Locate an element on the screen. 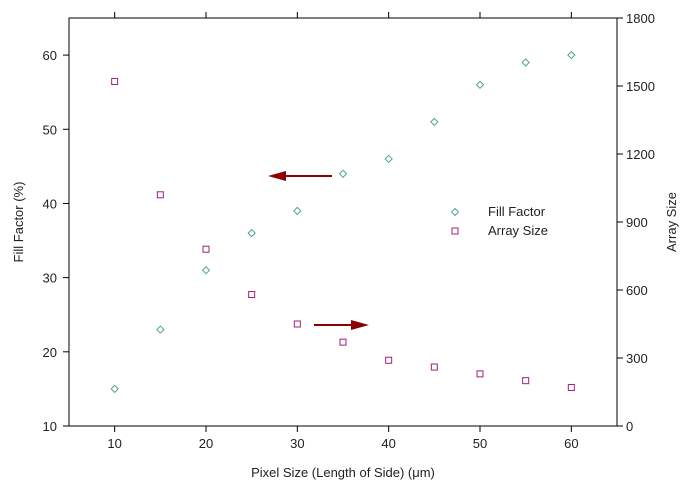 This screenshot has height=485, width=683. left-y-tick-label: 40 is located at coordinates (50, 203).